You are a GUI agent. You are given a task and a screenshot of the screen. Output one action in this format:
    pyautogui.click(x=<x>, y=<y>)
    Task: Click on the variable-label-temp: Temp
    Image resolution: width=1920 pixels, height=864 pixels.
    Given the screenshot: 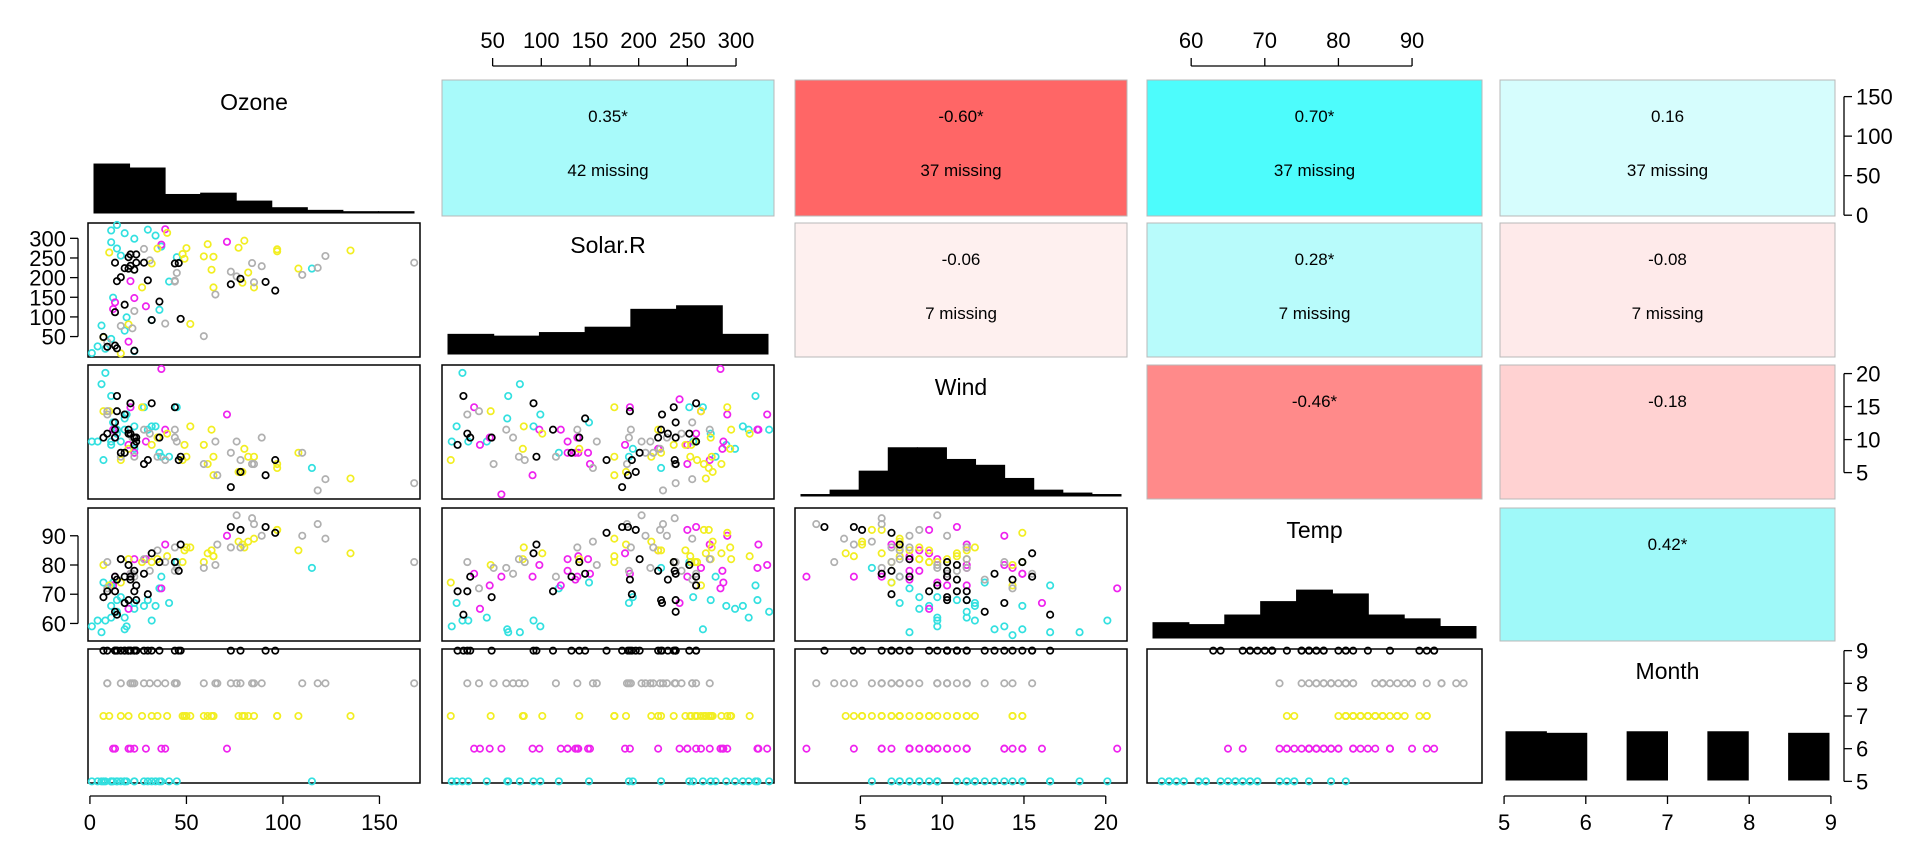 What is the action you would take?
    pyautogui.click(x=1314, y=530)
    